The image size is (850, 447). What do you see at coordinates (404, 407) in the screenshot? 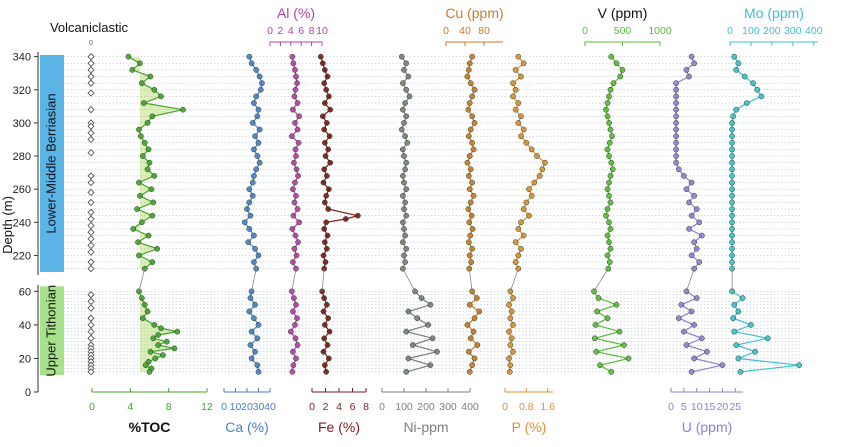
I see `ni-tick-label: 100` at bounding box center [404, 407].